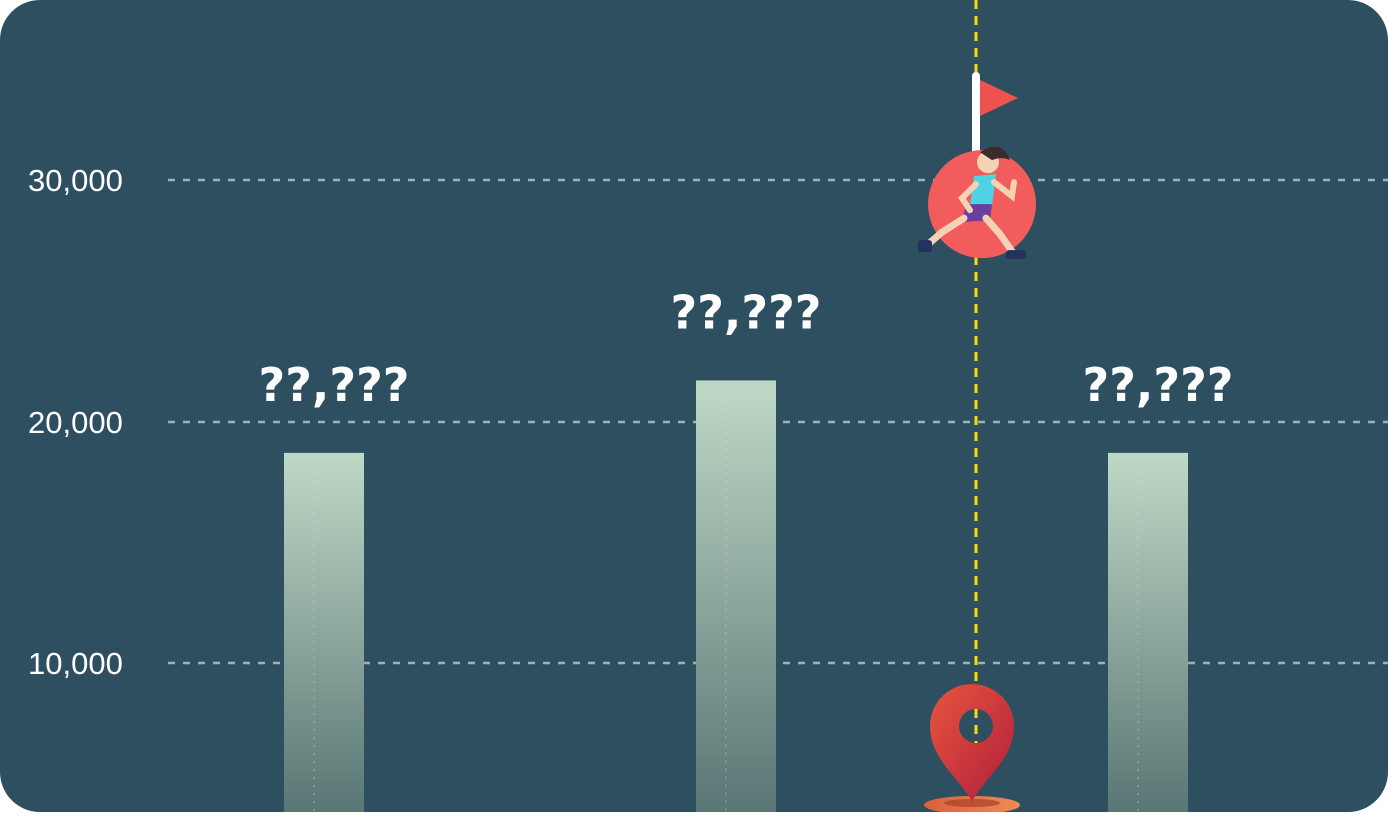  I want to click on map-pin-icon, so click(972, 748).